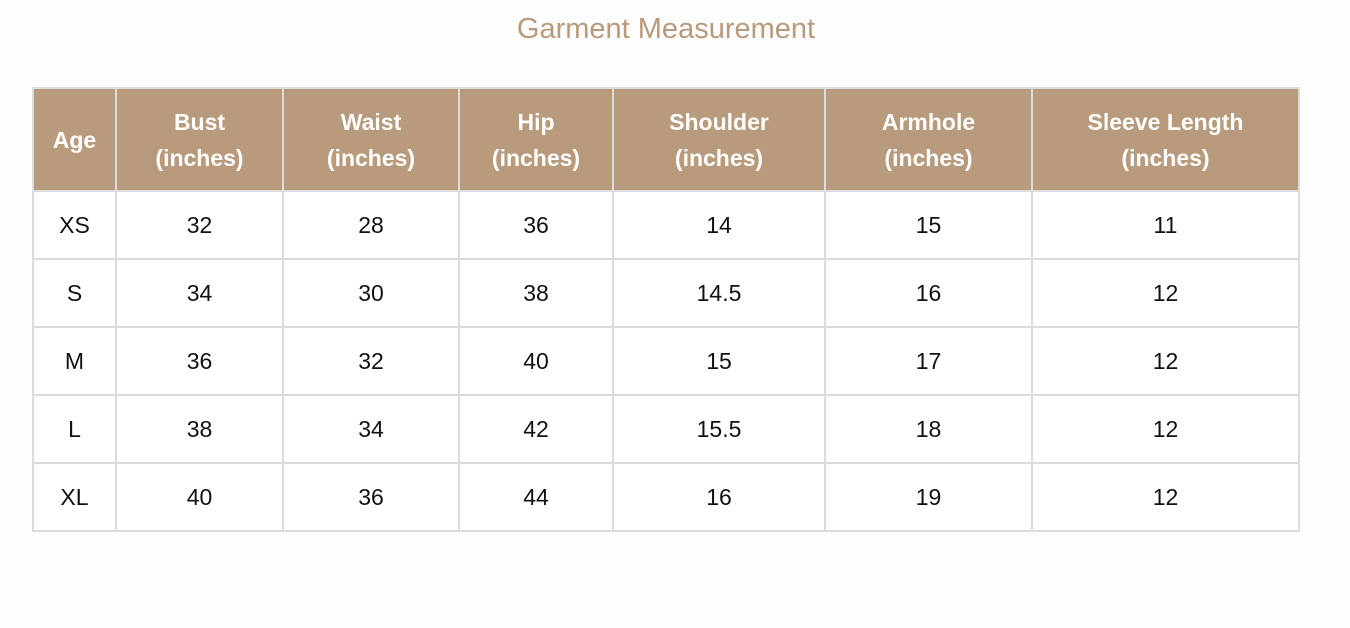 Image resolution: width=1350 pixels, height=628 pixels. What do you see at coordinates (199, 139) in the screenshot?
I see `column-header: Bust (inches)` at bounding box center [199, 139].